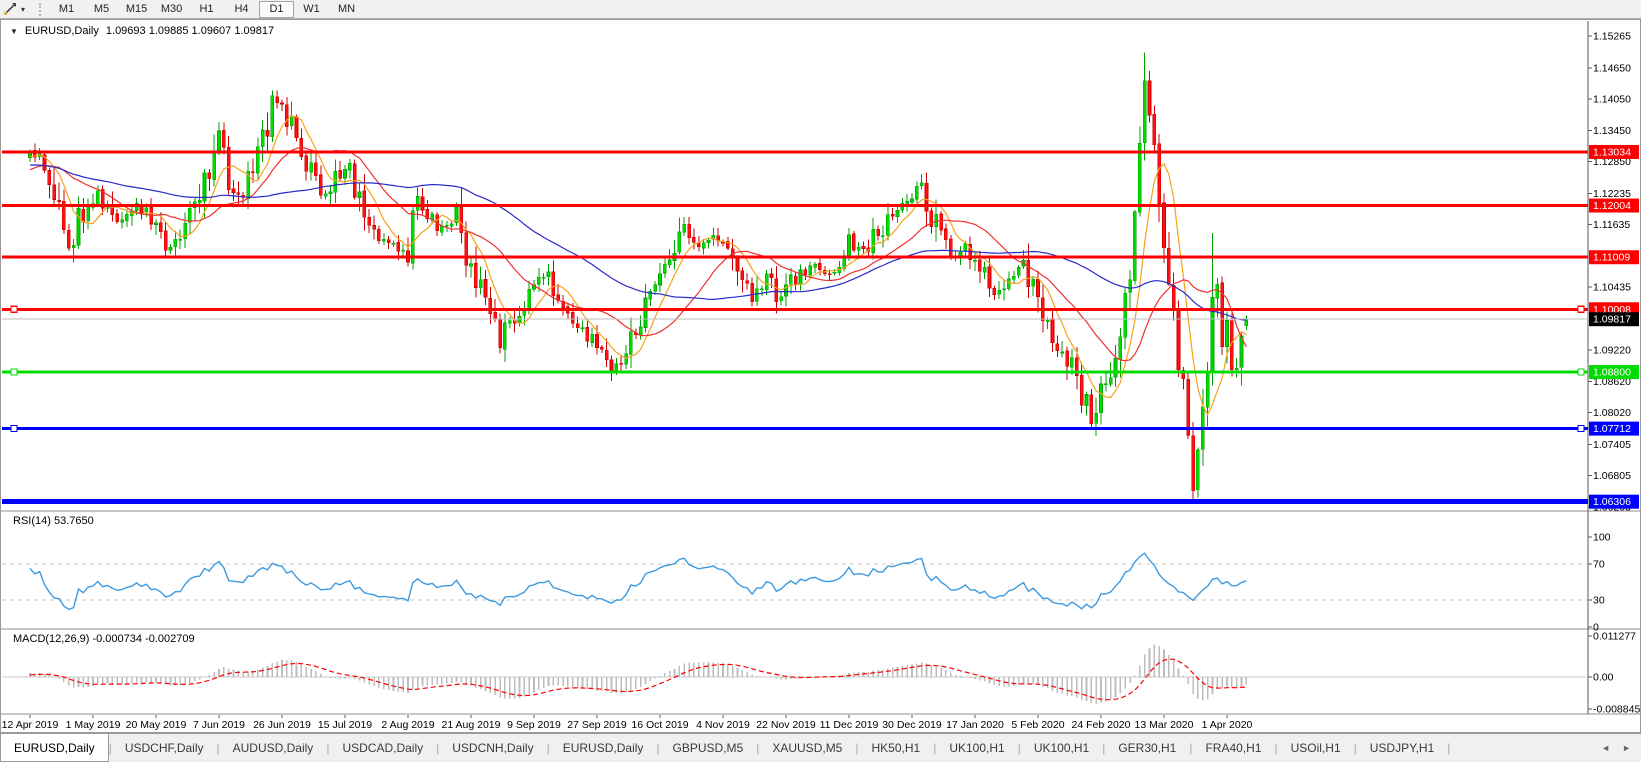  I want to click on svg-text: 1.13034, so click(1612, 152).